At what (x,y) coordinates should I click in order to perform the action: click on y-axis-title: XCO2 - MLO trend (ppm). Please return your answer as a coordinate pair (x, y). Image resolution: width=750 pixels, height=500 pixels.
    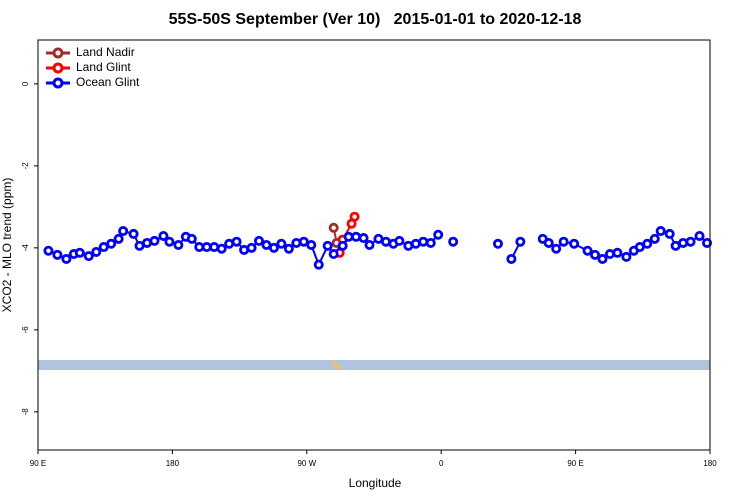
    Looking at the image, I should click on (7, 245).